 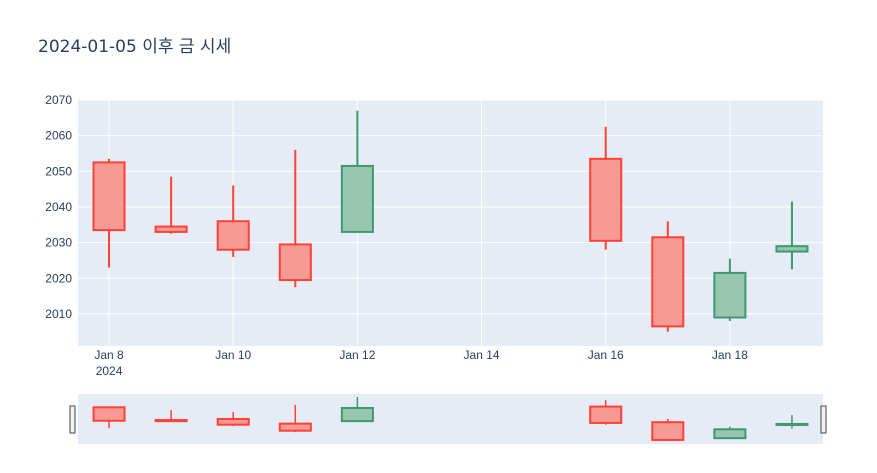 I want to click on x-axis: Jan 8 2024 Jan 10 Jan 12 Jan 14 Jan 16 Jan 18, so click(x=421, y=363).